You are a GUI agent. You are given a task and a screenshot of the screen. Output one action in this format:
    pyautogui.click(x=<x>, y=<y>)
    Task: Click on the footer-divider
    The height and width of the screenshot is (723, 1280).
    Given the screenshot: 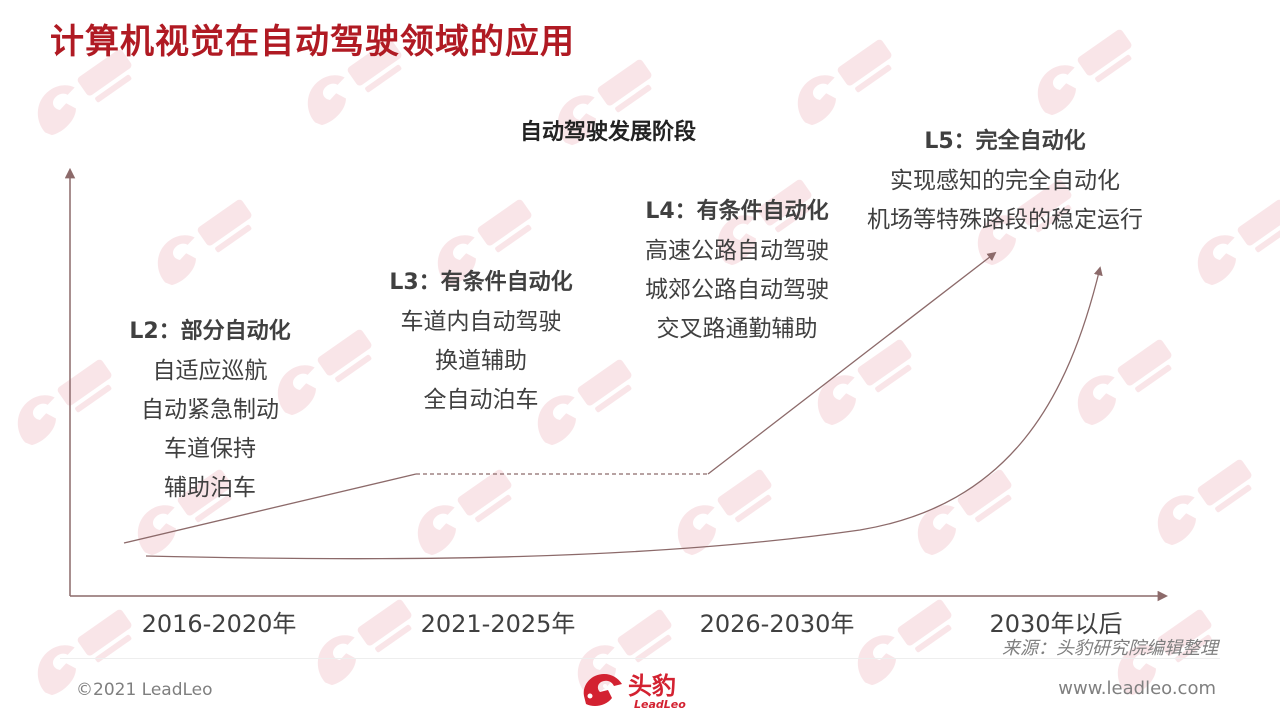 What is the action you would take?
    pyautogui.click(x=640, y=658)
    